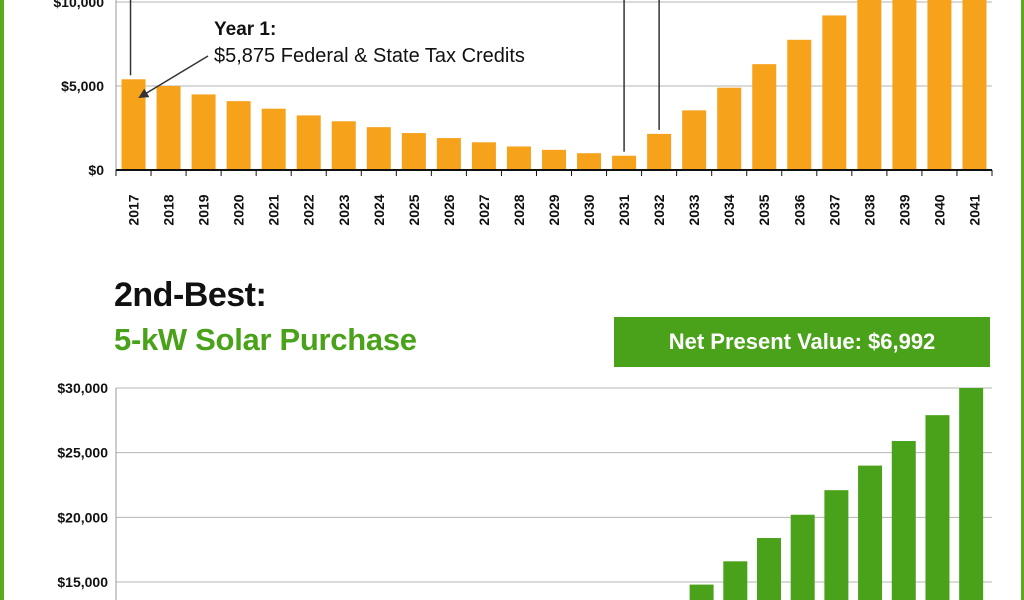 This screenshot has width=1024, height=600. I want to click on top-x-tick-label: 2026, so click(449, 209).